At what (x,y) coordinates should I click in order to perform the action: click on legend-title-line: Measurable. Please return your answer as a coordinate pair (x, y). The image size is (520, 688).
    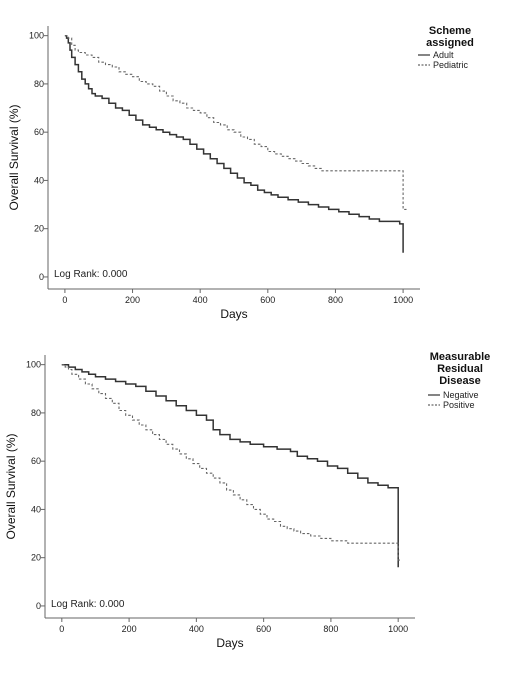
    Looking at the image, I should click on (460, 357).